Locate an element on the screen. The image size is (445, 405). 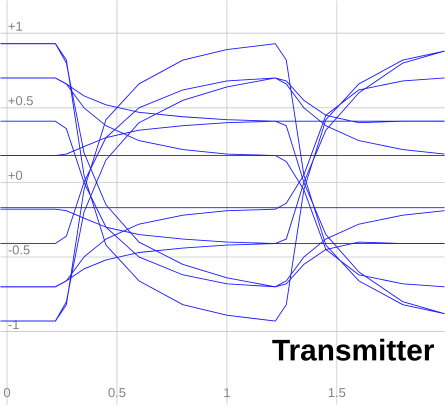
x-tick-label: 0 is located at coordinates (7, 393).